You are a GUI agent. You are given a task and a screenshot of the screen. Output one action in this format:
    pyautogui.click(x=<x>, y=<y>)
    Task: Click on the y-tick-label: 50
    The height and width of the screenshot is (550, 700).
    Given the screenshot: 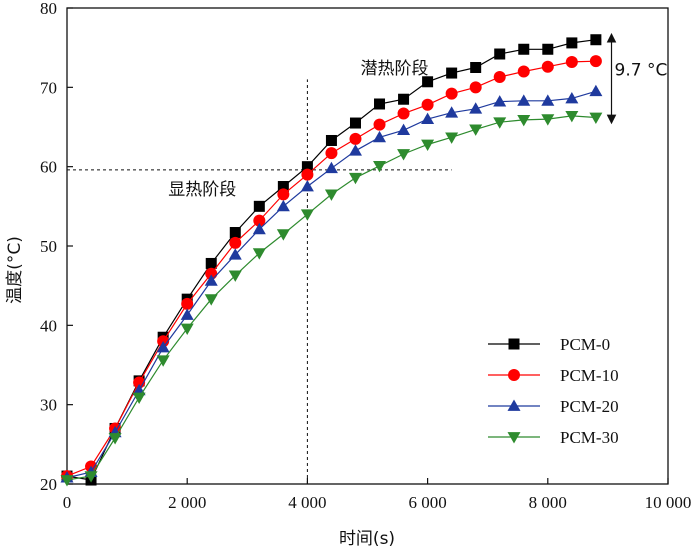 What is the action you would take?
    pyautogui.click(x=48, y=246)
    